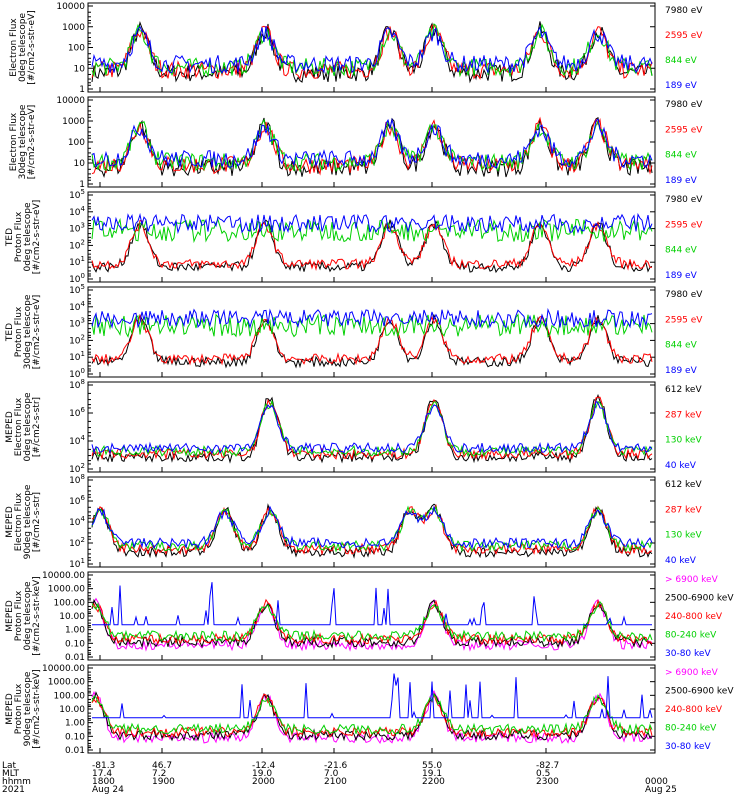  Describe the element at coordinates (75, 631) in the screenshot. I see `y-tick-label: 1.00` at that location.